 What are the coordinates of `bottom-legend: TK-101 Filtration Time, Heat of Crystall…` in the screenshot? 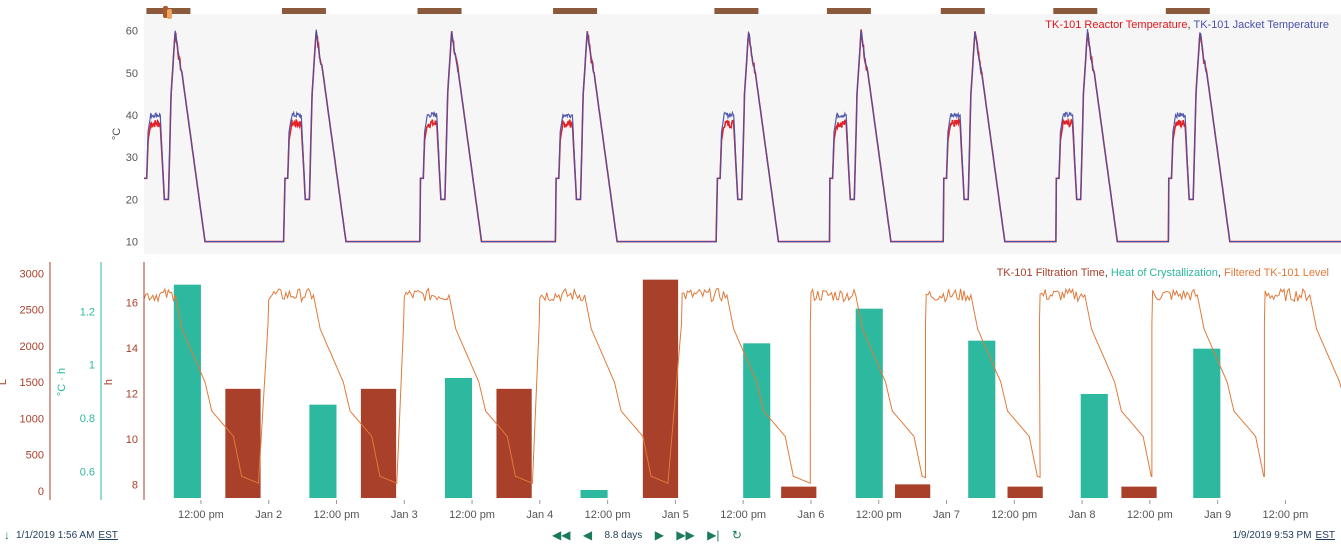 It's located at (1163, 273).